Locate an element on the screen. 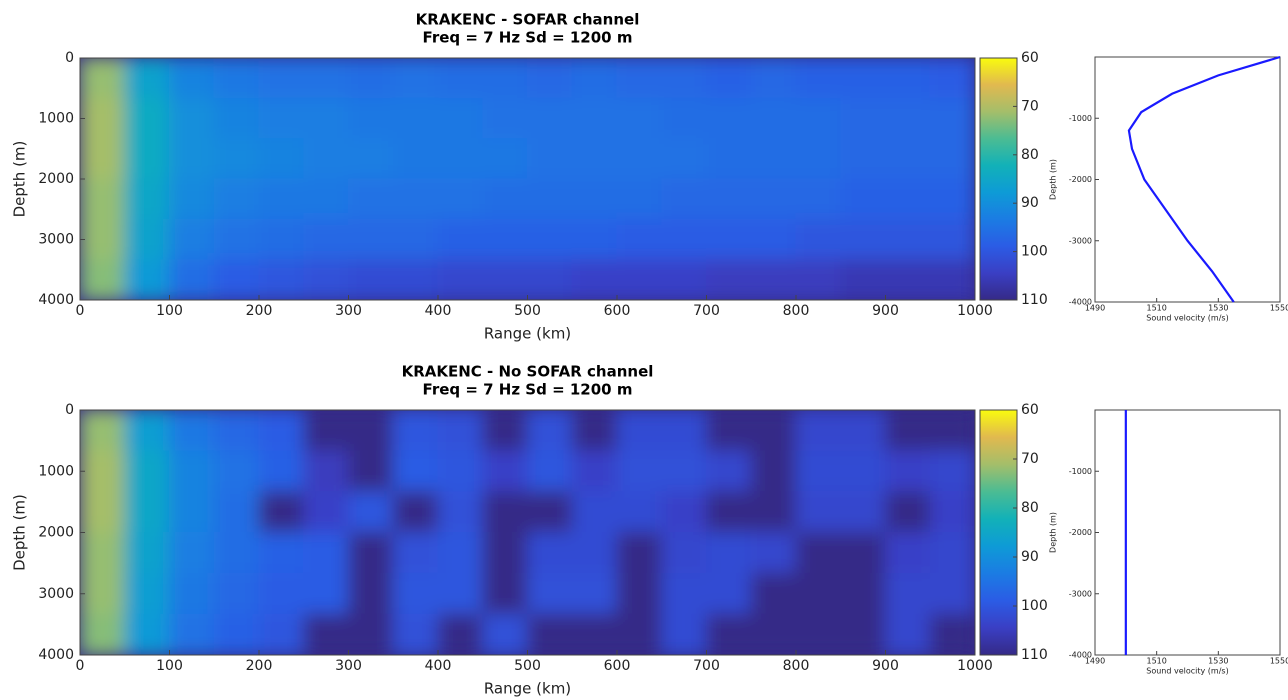  colorbar-tick-label: 110 is located at coordinates (1034, 300).